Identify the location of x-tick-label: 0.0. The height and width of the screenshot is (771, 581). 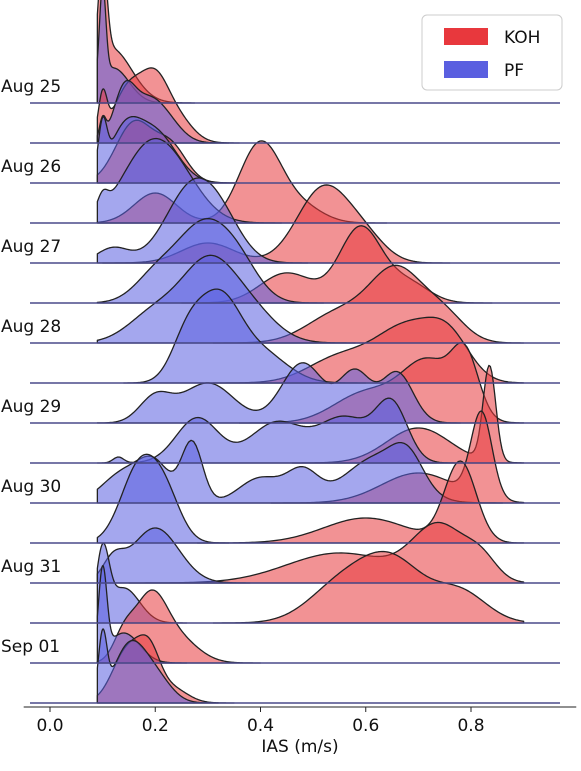
(49, 726).